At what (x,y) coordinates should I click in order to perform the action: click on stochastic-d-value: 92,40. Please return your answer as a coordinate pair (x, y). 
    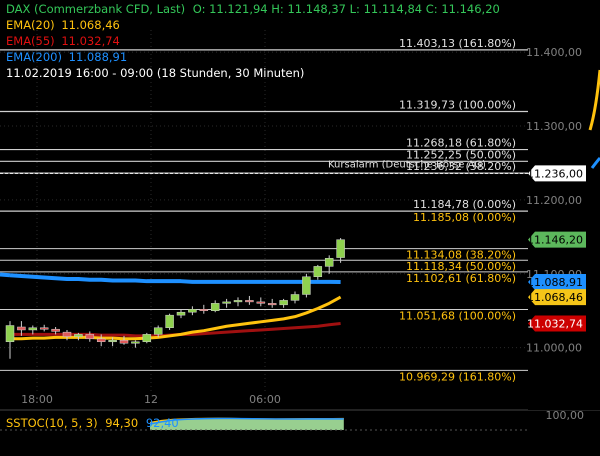
    Looking at the image, I should click on (162, 423).